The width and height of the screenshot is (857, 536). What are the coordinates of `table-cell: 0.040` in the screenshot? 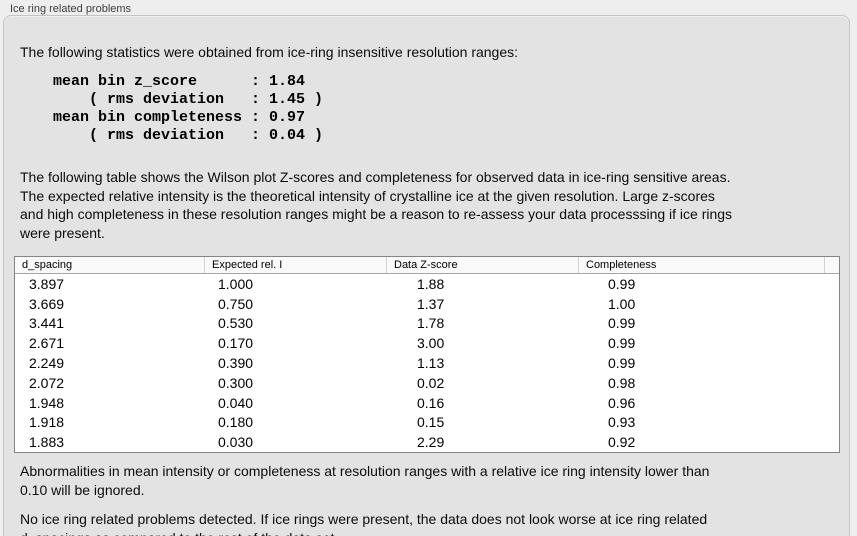 It's located at (236, 402).